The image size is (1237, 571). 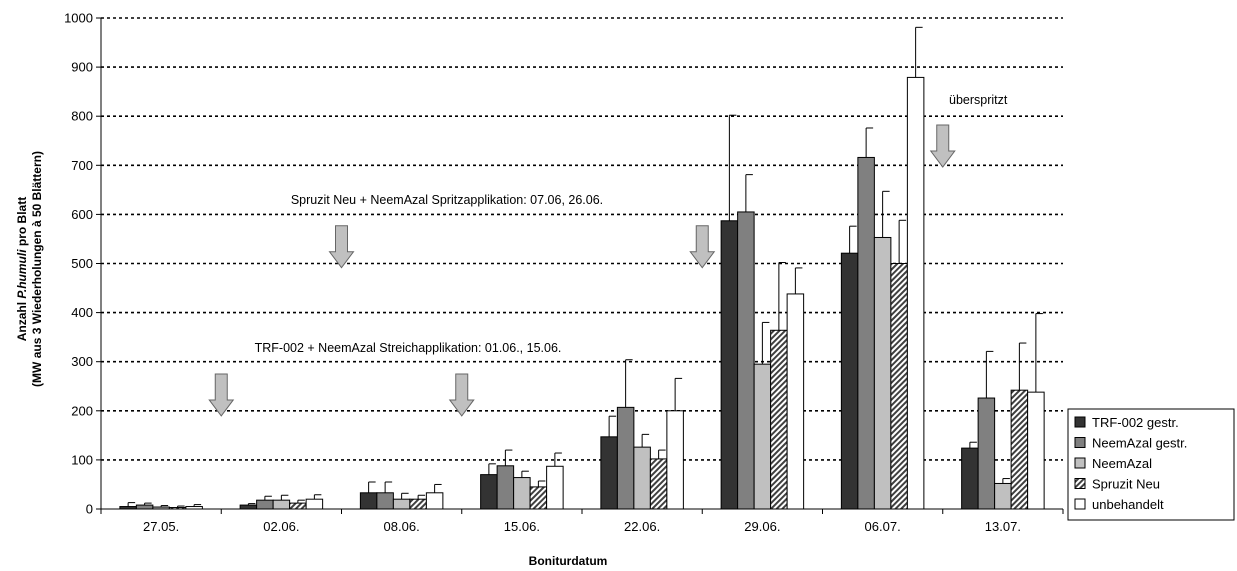 What do you see at coordinates (37, 269) in the screenshot?
I see `y-axis-title-line2: (MW aus 3 Wiederholungen à 50 Blättern)` at bounding box center [37, 269].